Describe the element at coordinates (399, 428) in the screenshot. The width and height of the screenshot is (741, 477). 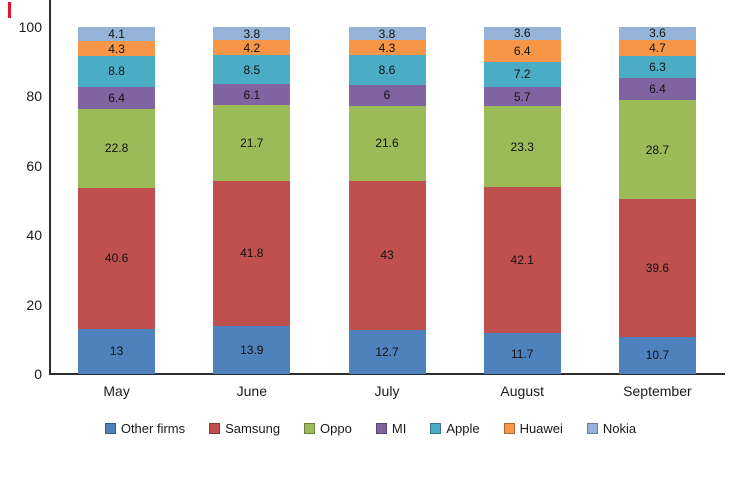
I see `legend-label: MI` at that location.